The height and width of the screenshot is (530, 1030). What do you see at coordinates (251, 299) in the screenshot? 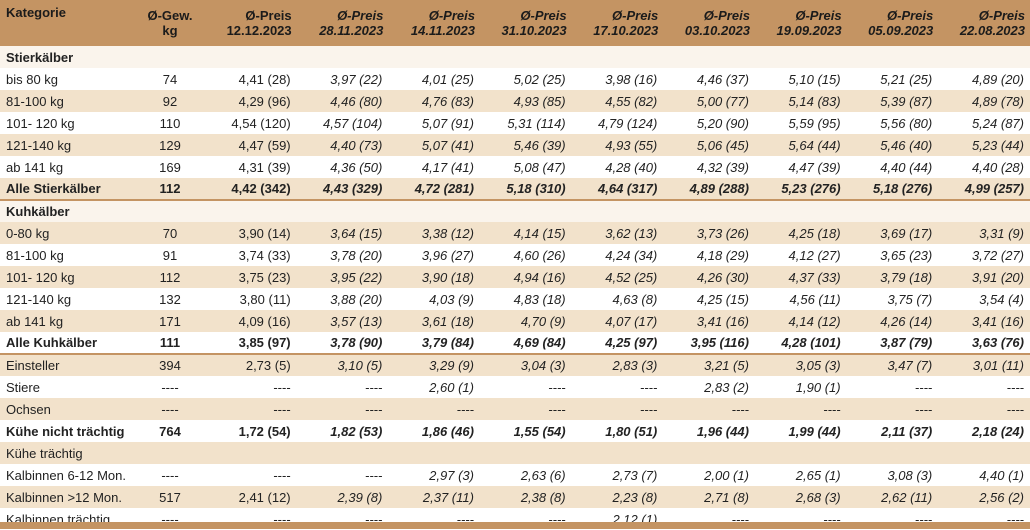
I see `row-price-cell: 3,80 (11)` at bounding box center [251, 299].